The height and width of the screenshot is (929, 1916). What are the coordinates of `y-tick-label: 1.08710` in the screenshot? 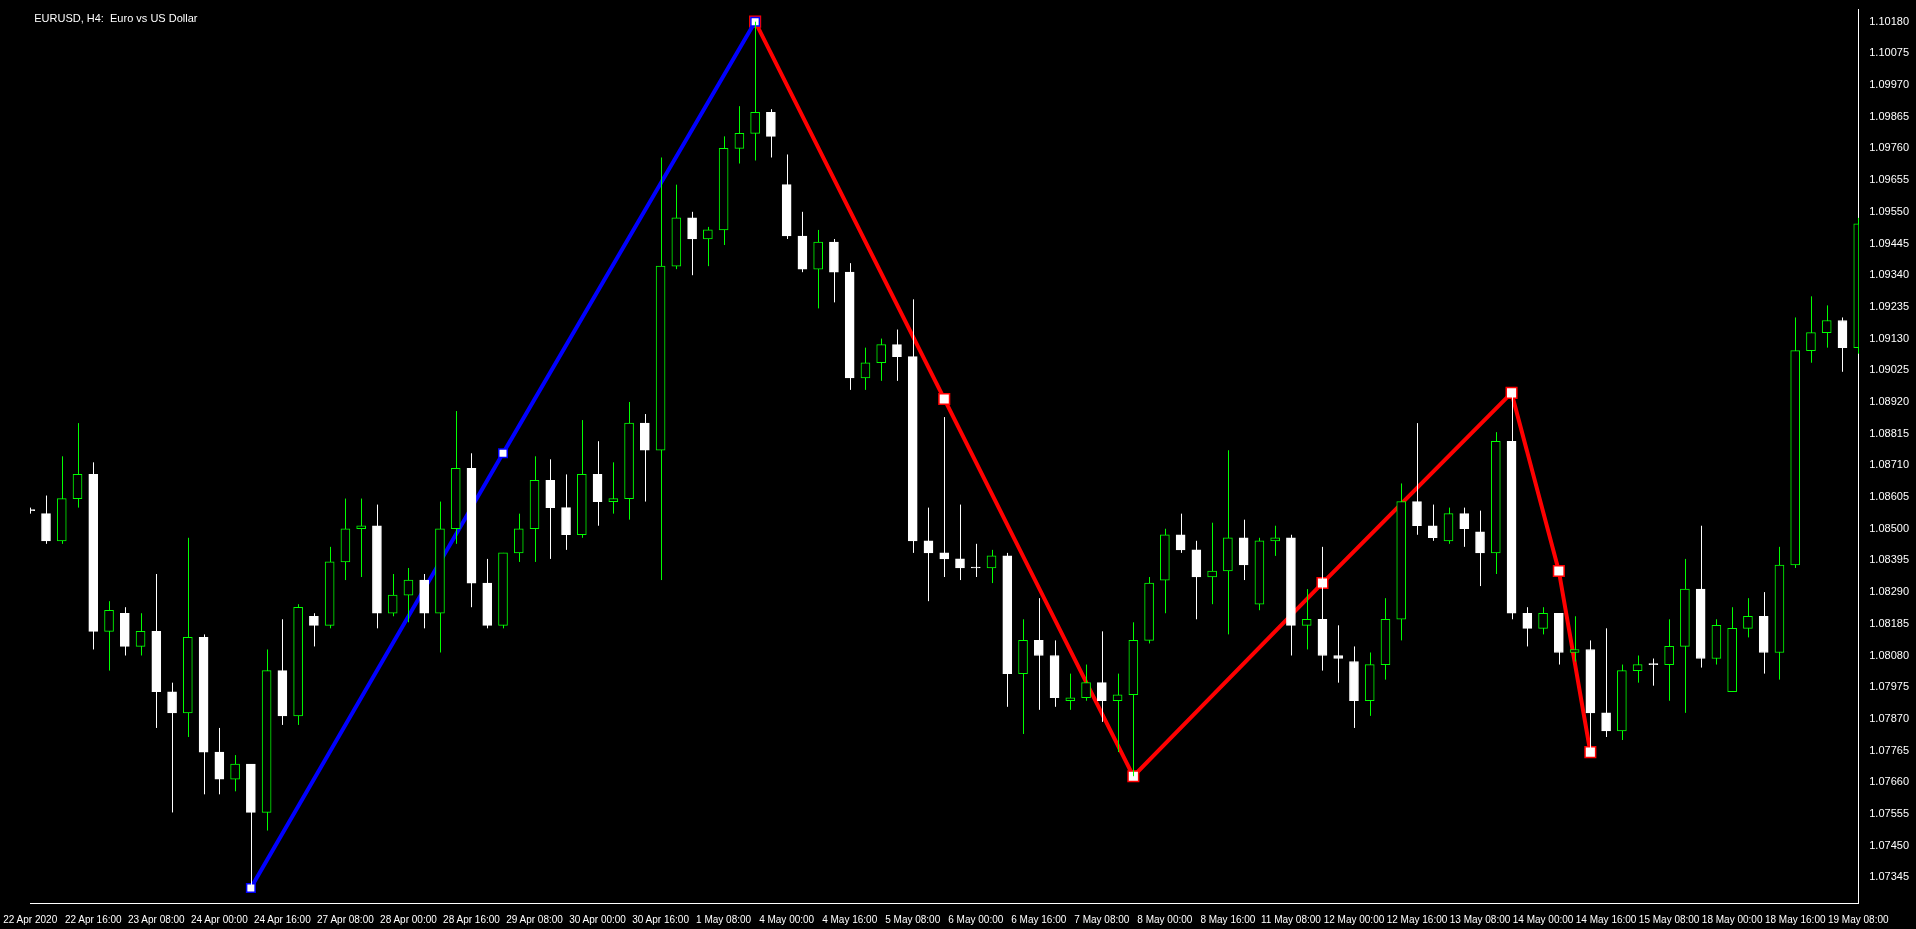 It's located at (1889, 464).